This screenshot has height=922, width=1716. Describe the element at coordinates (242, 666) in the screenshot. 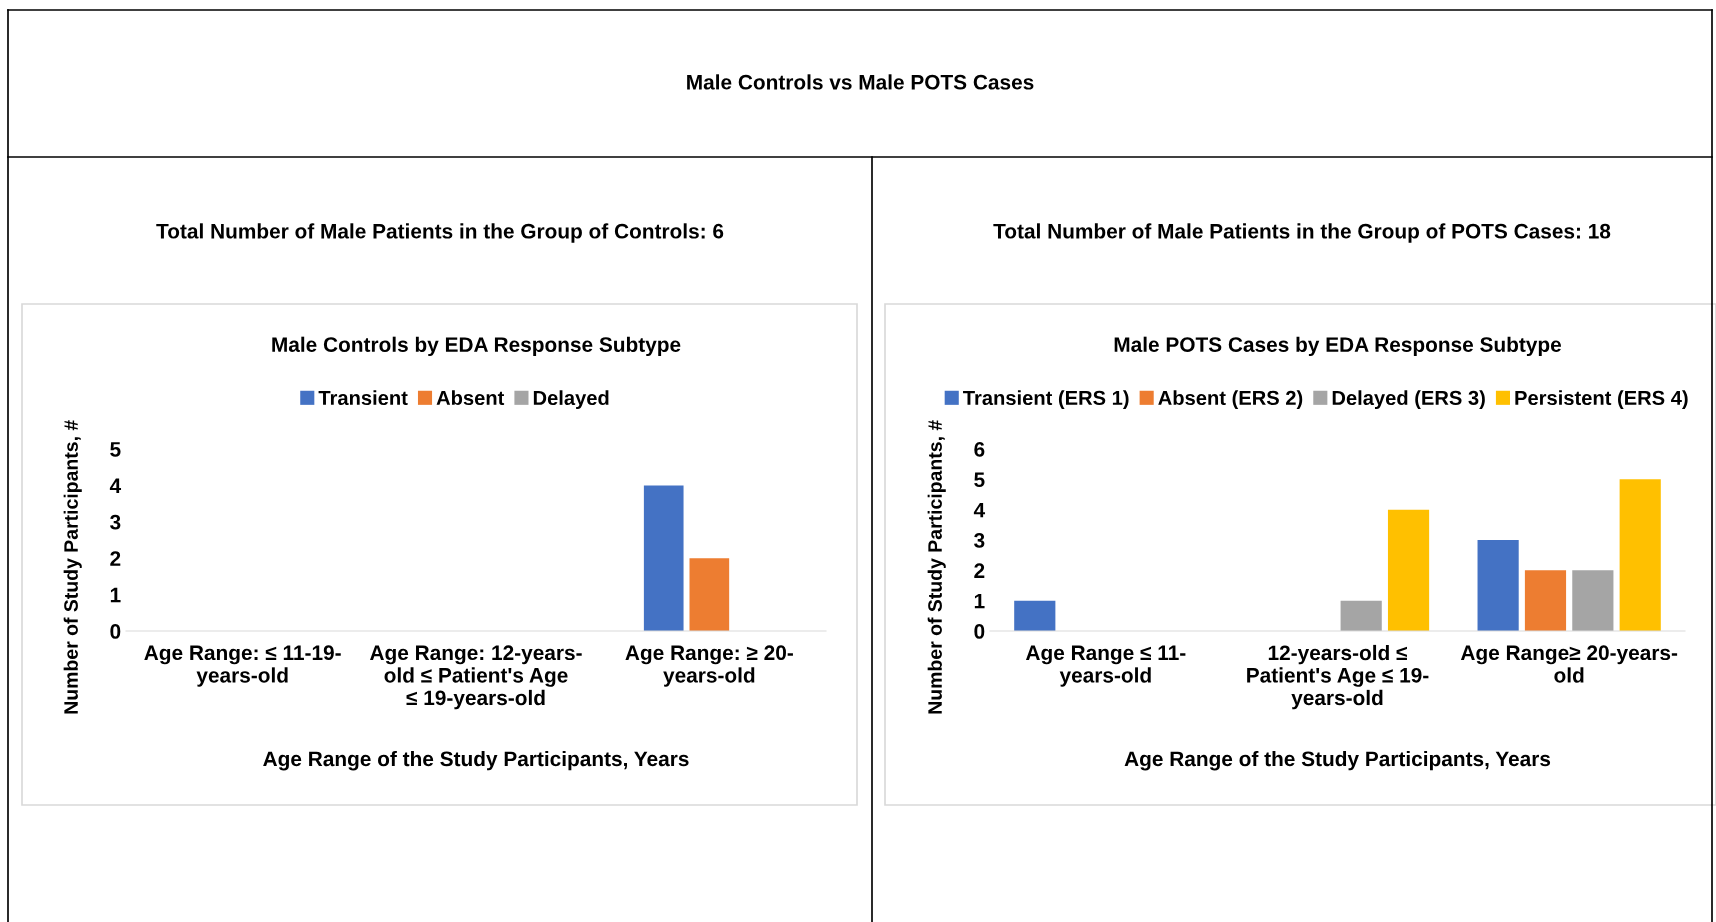

I see `x-tick-label: Age Range: ≤ 11-19-years-old` at that location.